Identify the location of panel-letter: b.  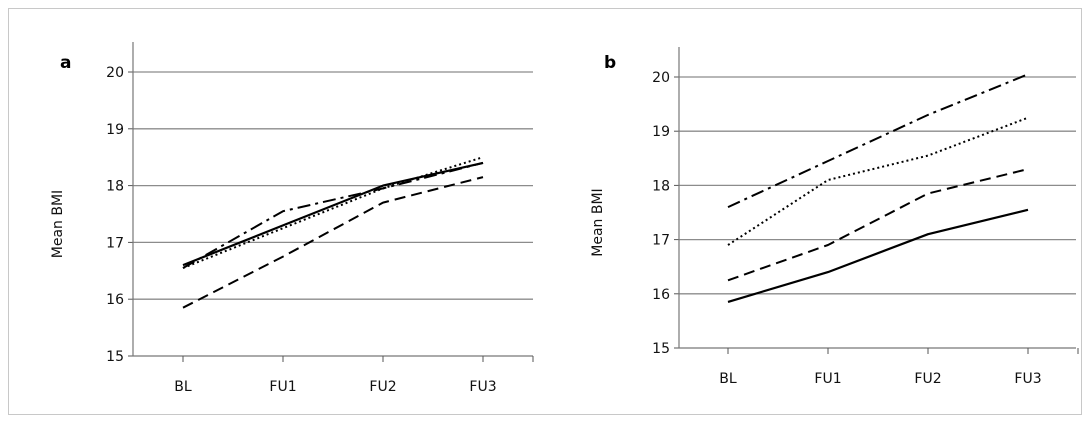
(610, 63).